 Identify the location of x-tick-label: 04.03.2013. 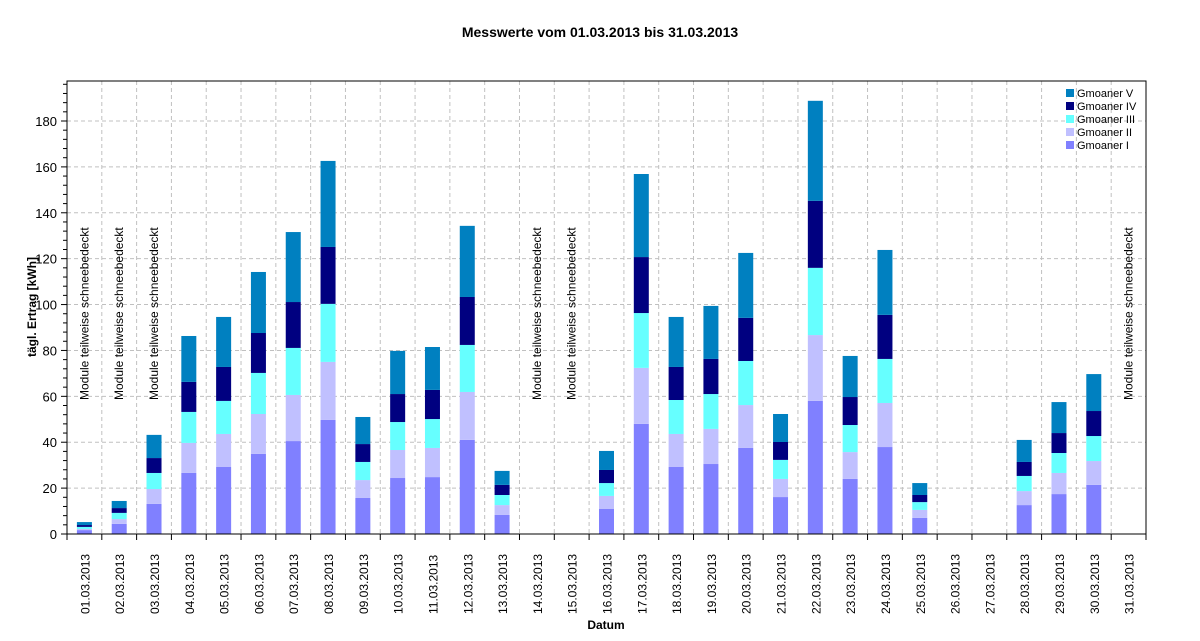
(190, 584).